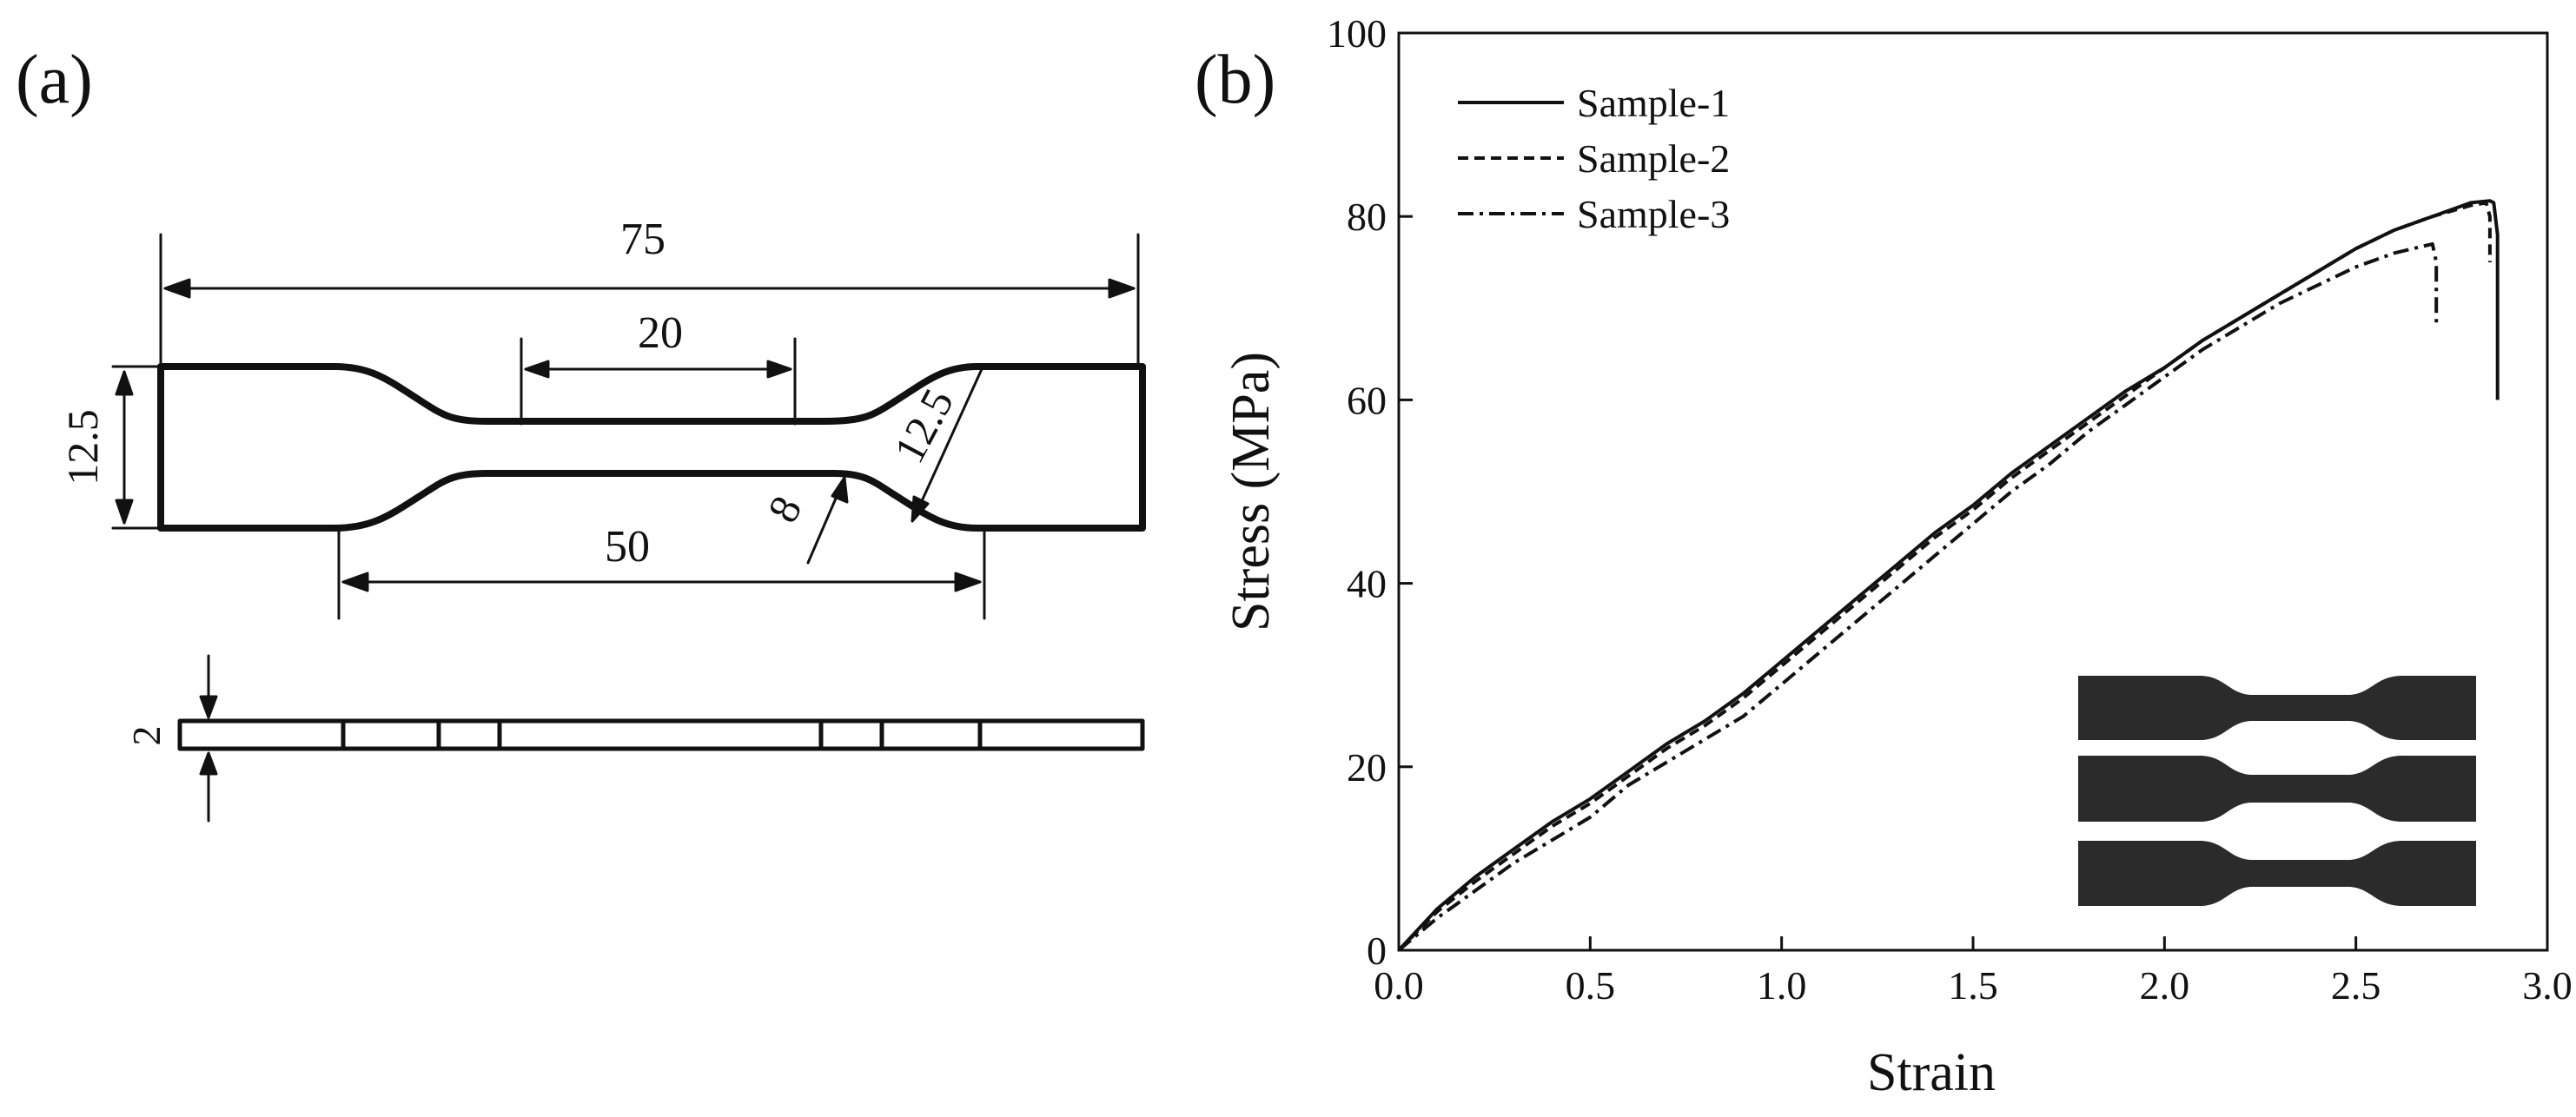 This screenshot has width=2576, height=1117. I want to click on panel-b-label: (b), so click(1235, 80).